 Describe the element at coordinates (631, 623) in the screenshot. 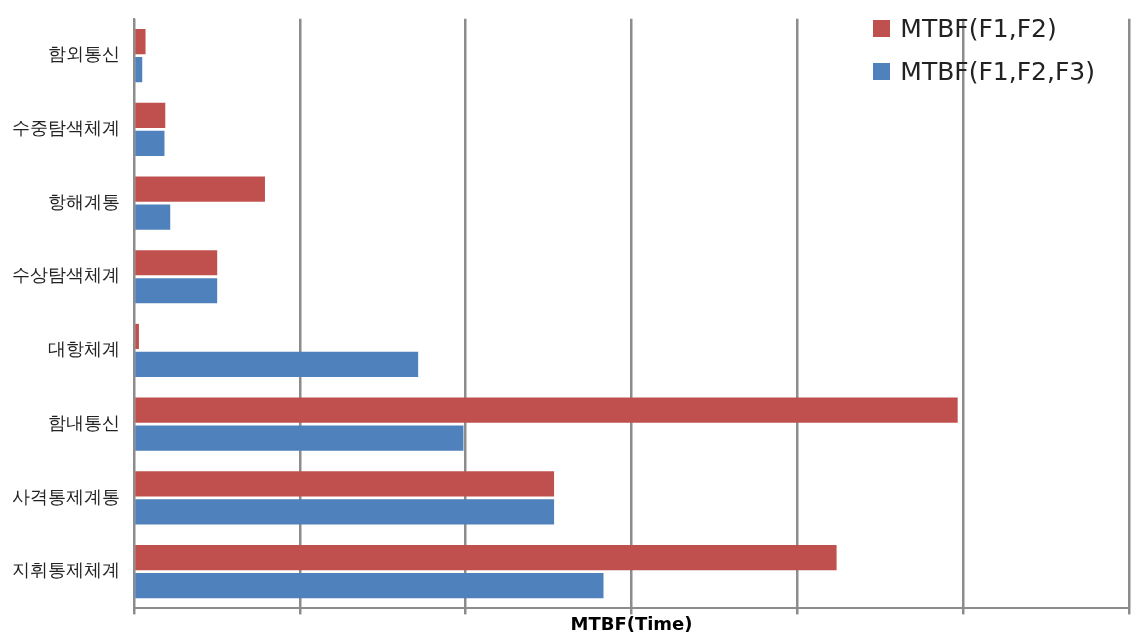

I see `x-axis-title: MTBF(Time)` at that location.